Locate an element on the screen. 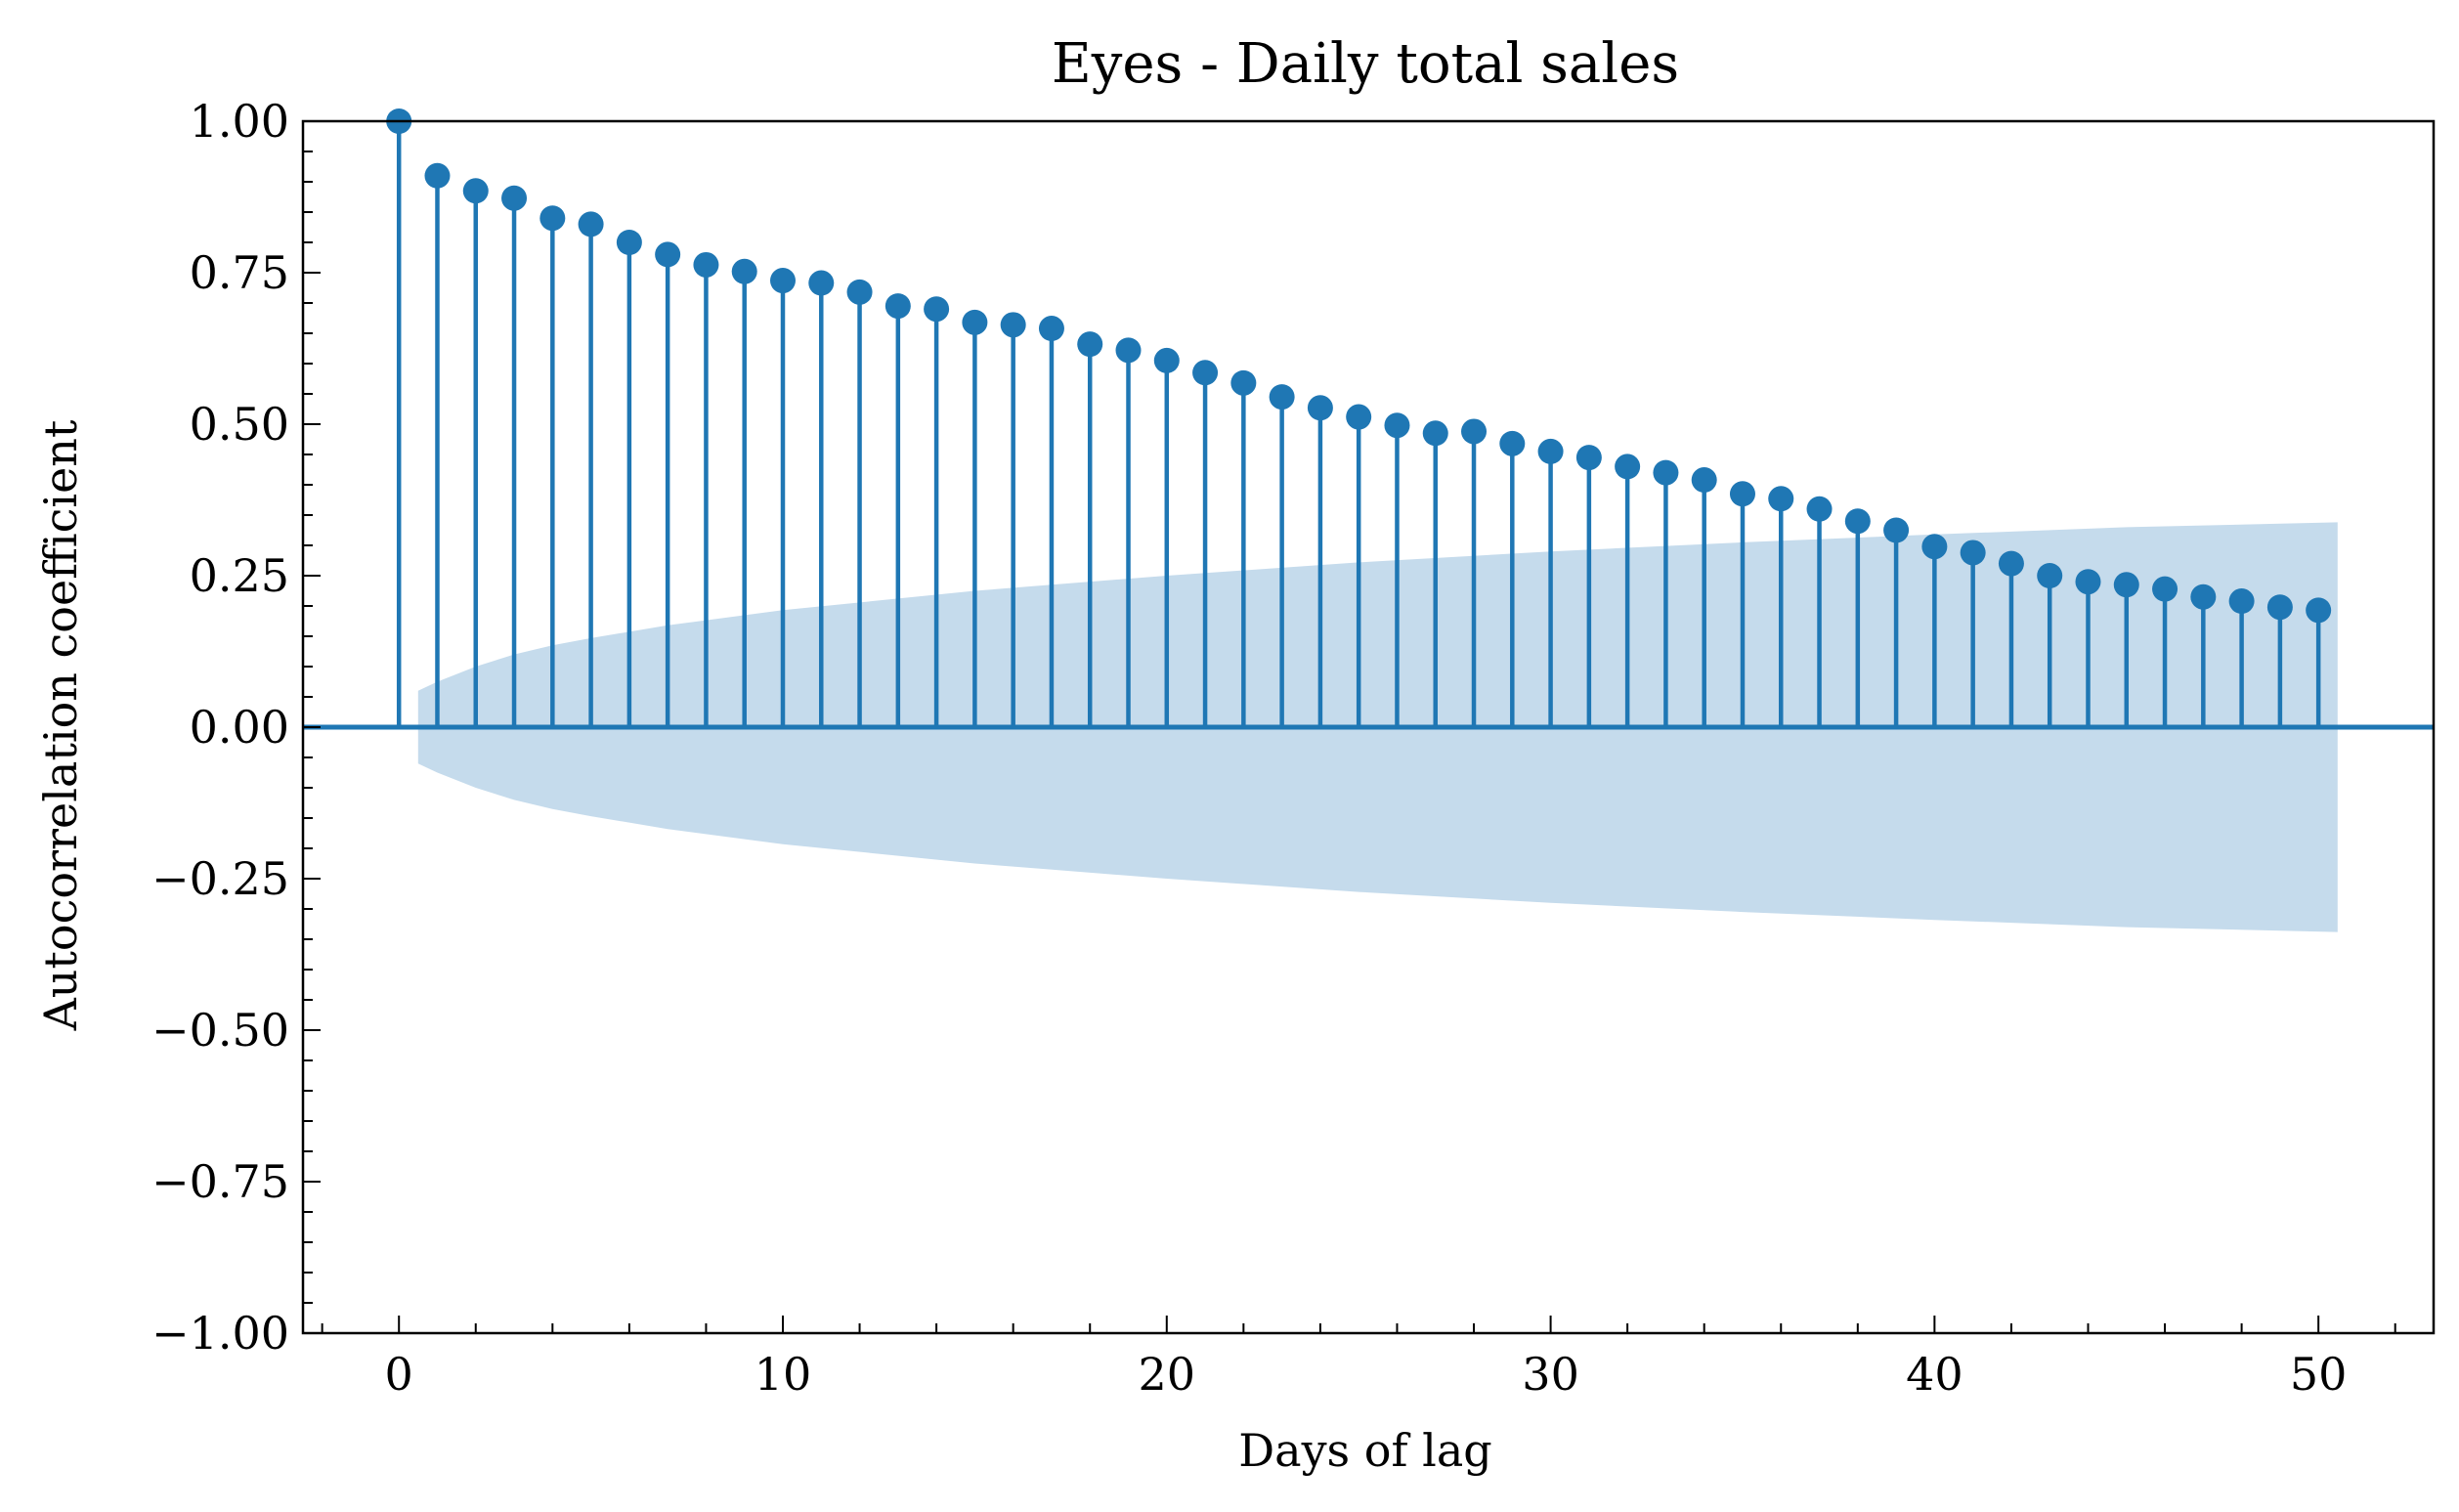 The height and width of the screenshot is (1512, 2459). y-tick-label: 0.25 is located at coordinates (239, 575).